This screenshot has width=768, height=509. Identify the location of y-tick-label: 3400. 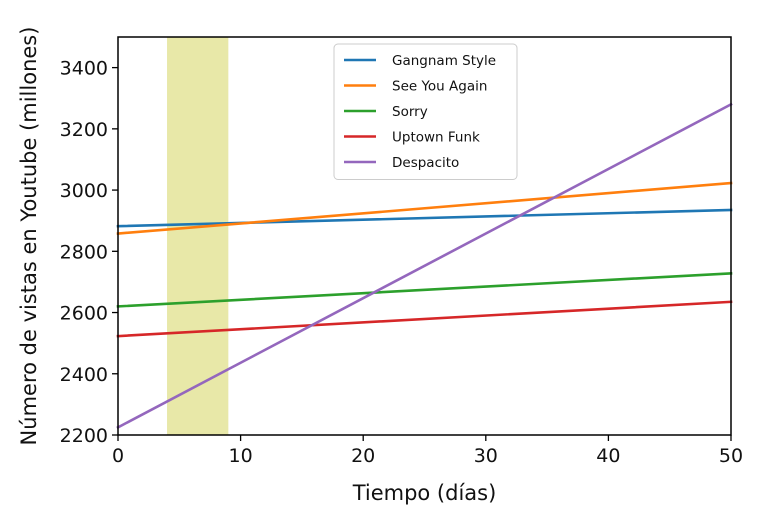
(84, 69).